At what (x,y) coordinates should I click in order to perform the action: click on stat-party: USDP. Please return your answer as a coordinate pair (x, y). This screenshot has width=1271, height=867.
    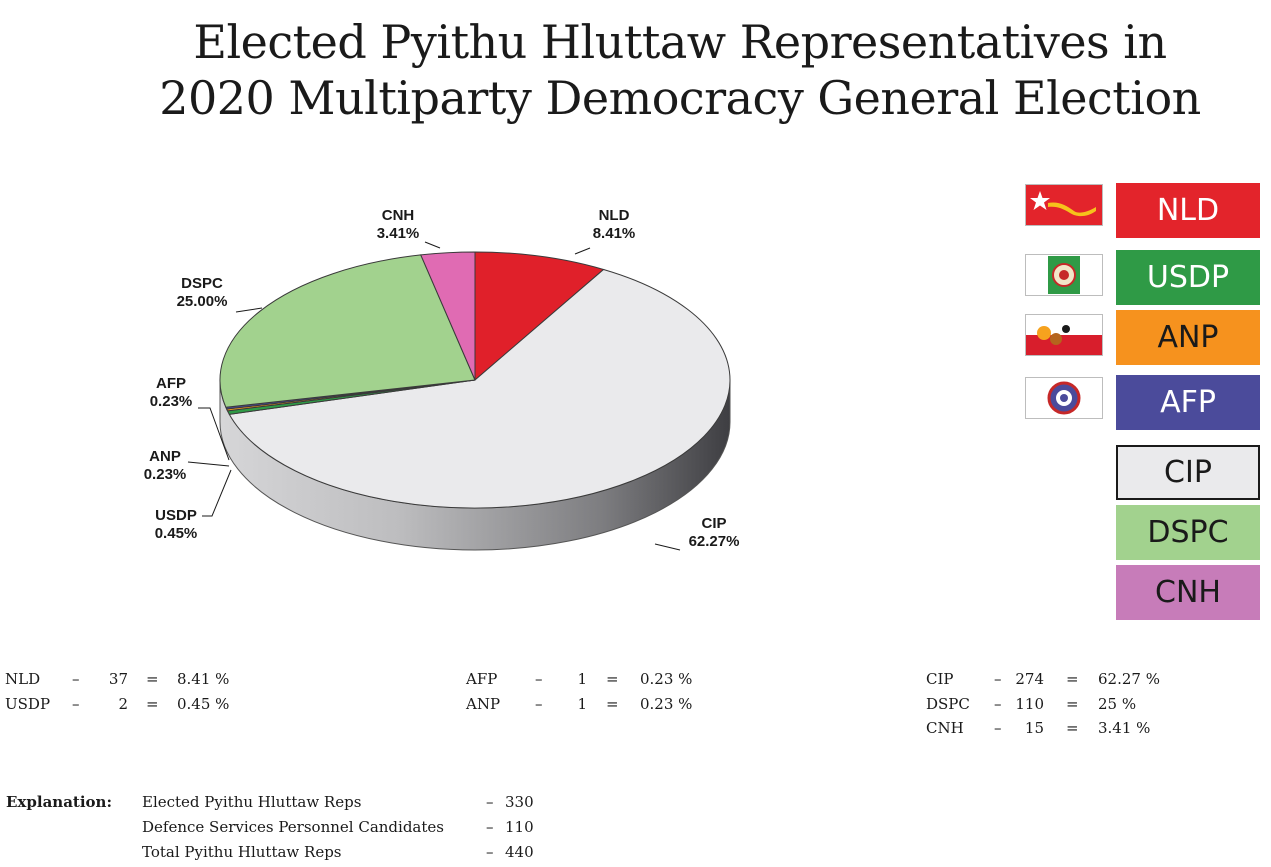
    Looking at the image, I should click on (28, 704).